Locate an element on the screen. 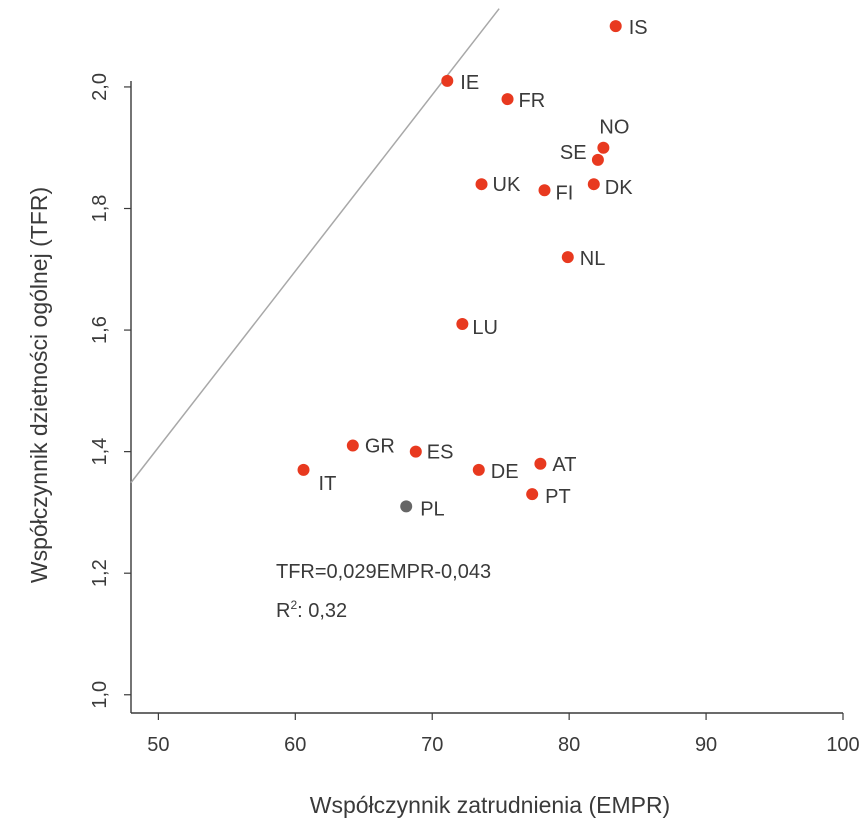 The height and width of the screenshot is (830, 860). x-tick-label: 60 is located at coordinates (295, 745).